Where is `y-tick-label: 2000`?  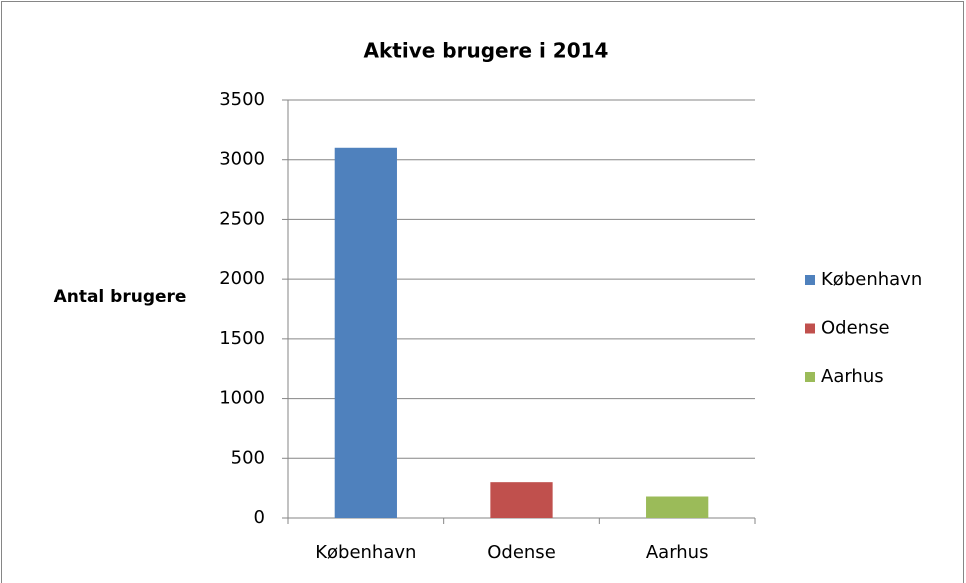 y-tick-label: 2000 is located at coordinates (242, 278).